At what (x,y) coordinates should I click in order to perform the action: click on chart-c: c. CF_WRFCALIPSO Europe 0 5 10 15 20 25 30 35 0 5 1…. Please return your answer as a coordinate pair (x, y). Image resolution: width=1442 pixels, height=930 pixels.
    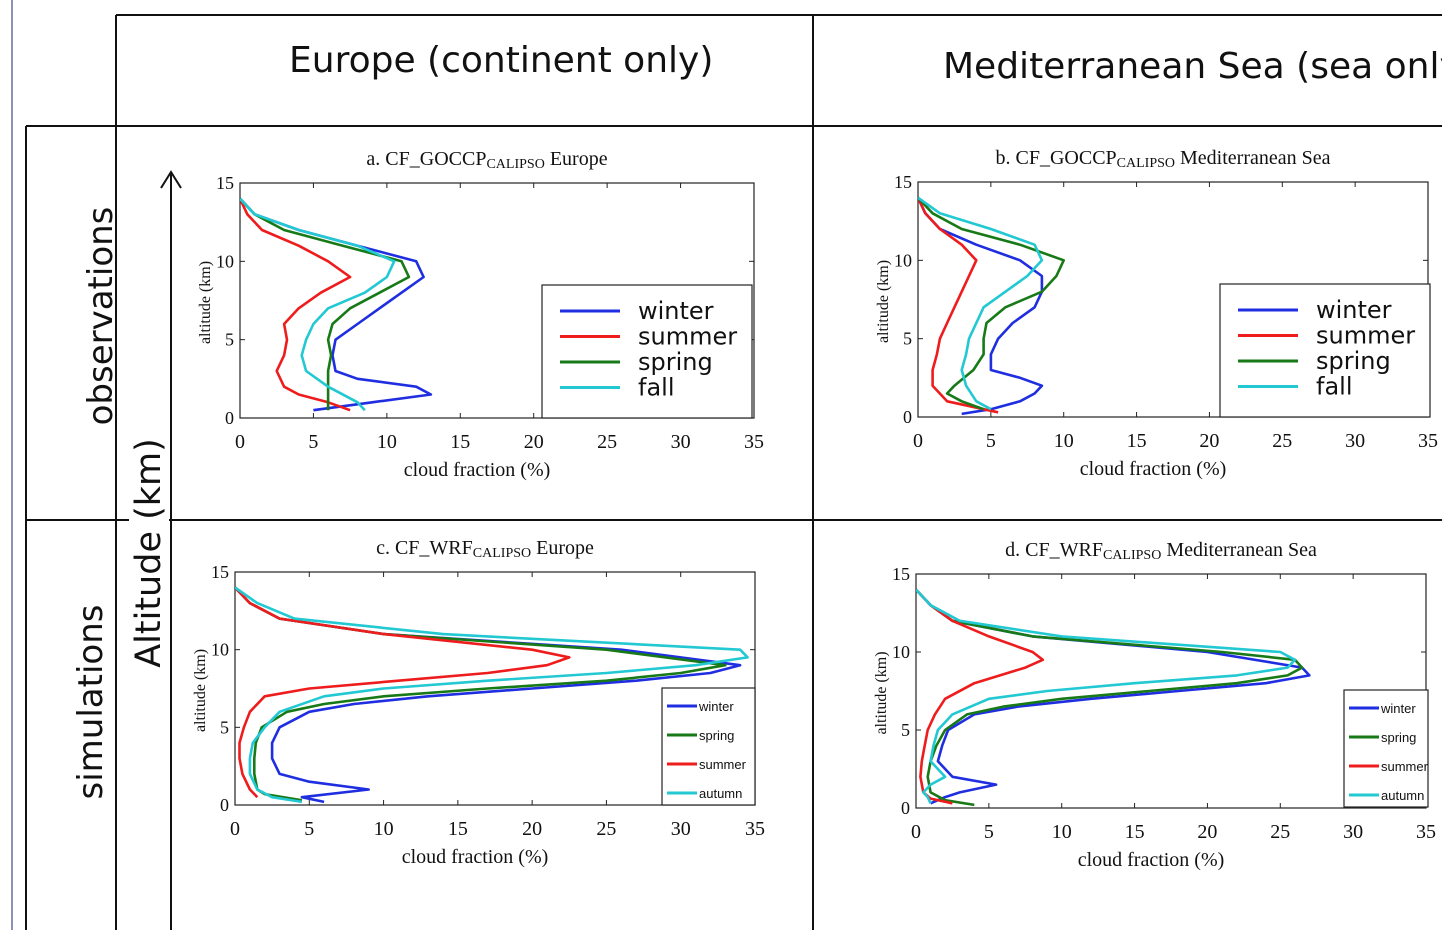
    Looking at the image, I should click on (478, 702).